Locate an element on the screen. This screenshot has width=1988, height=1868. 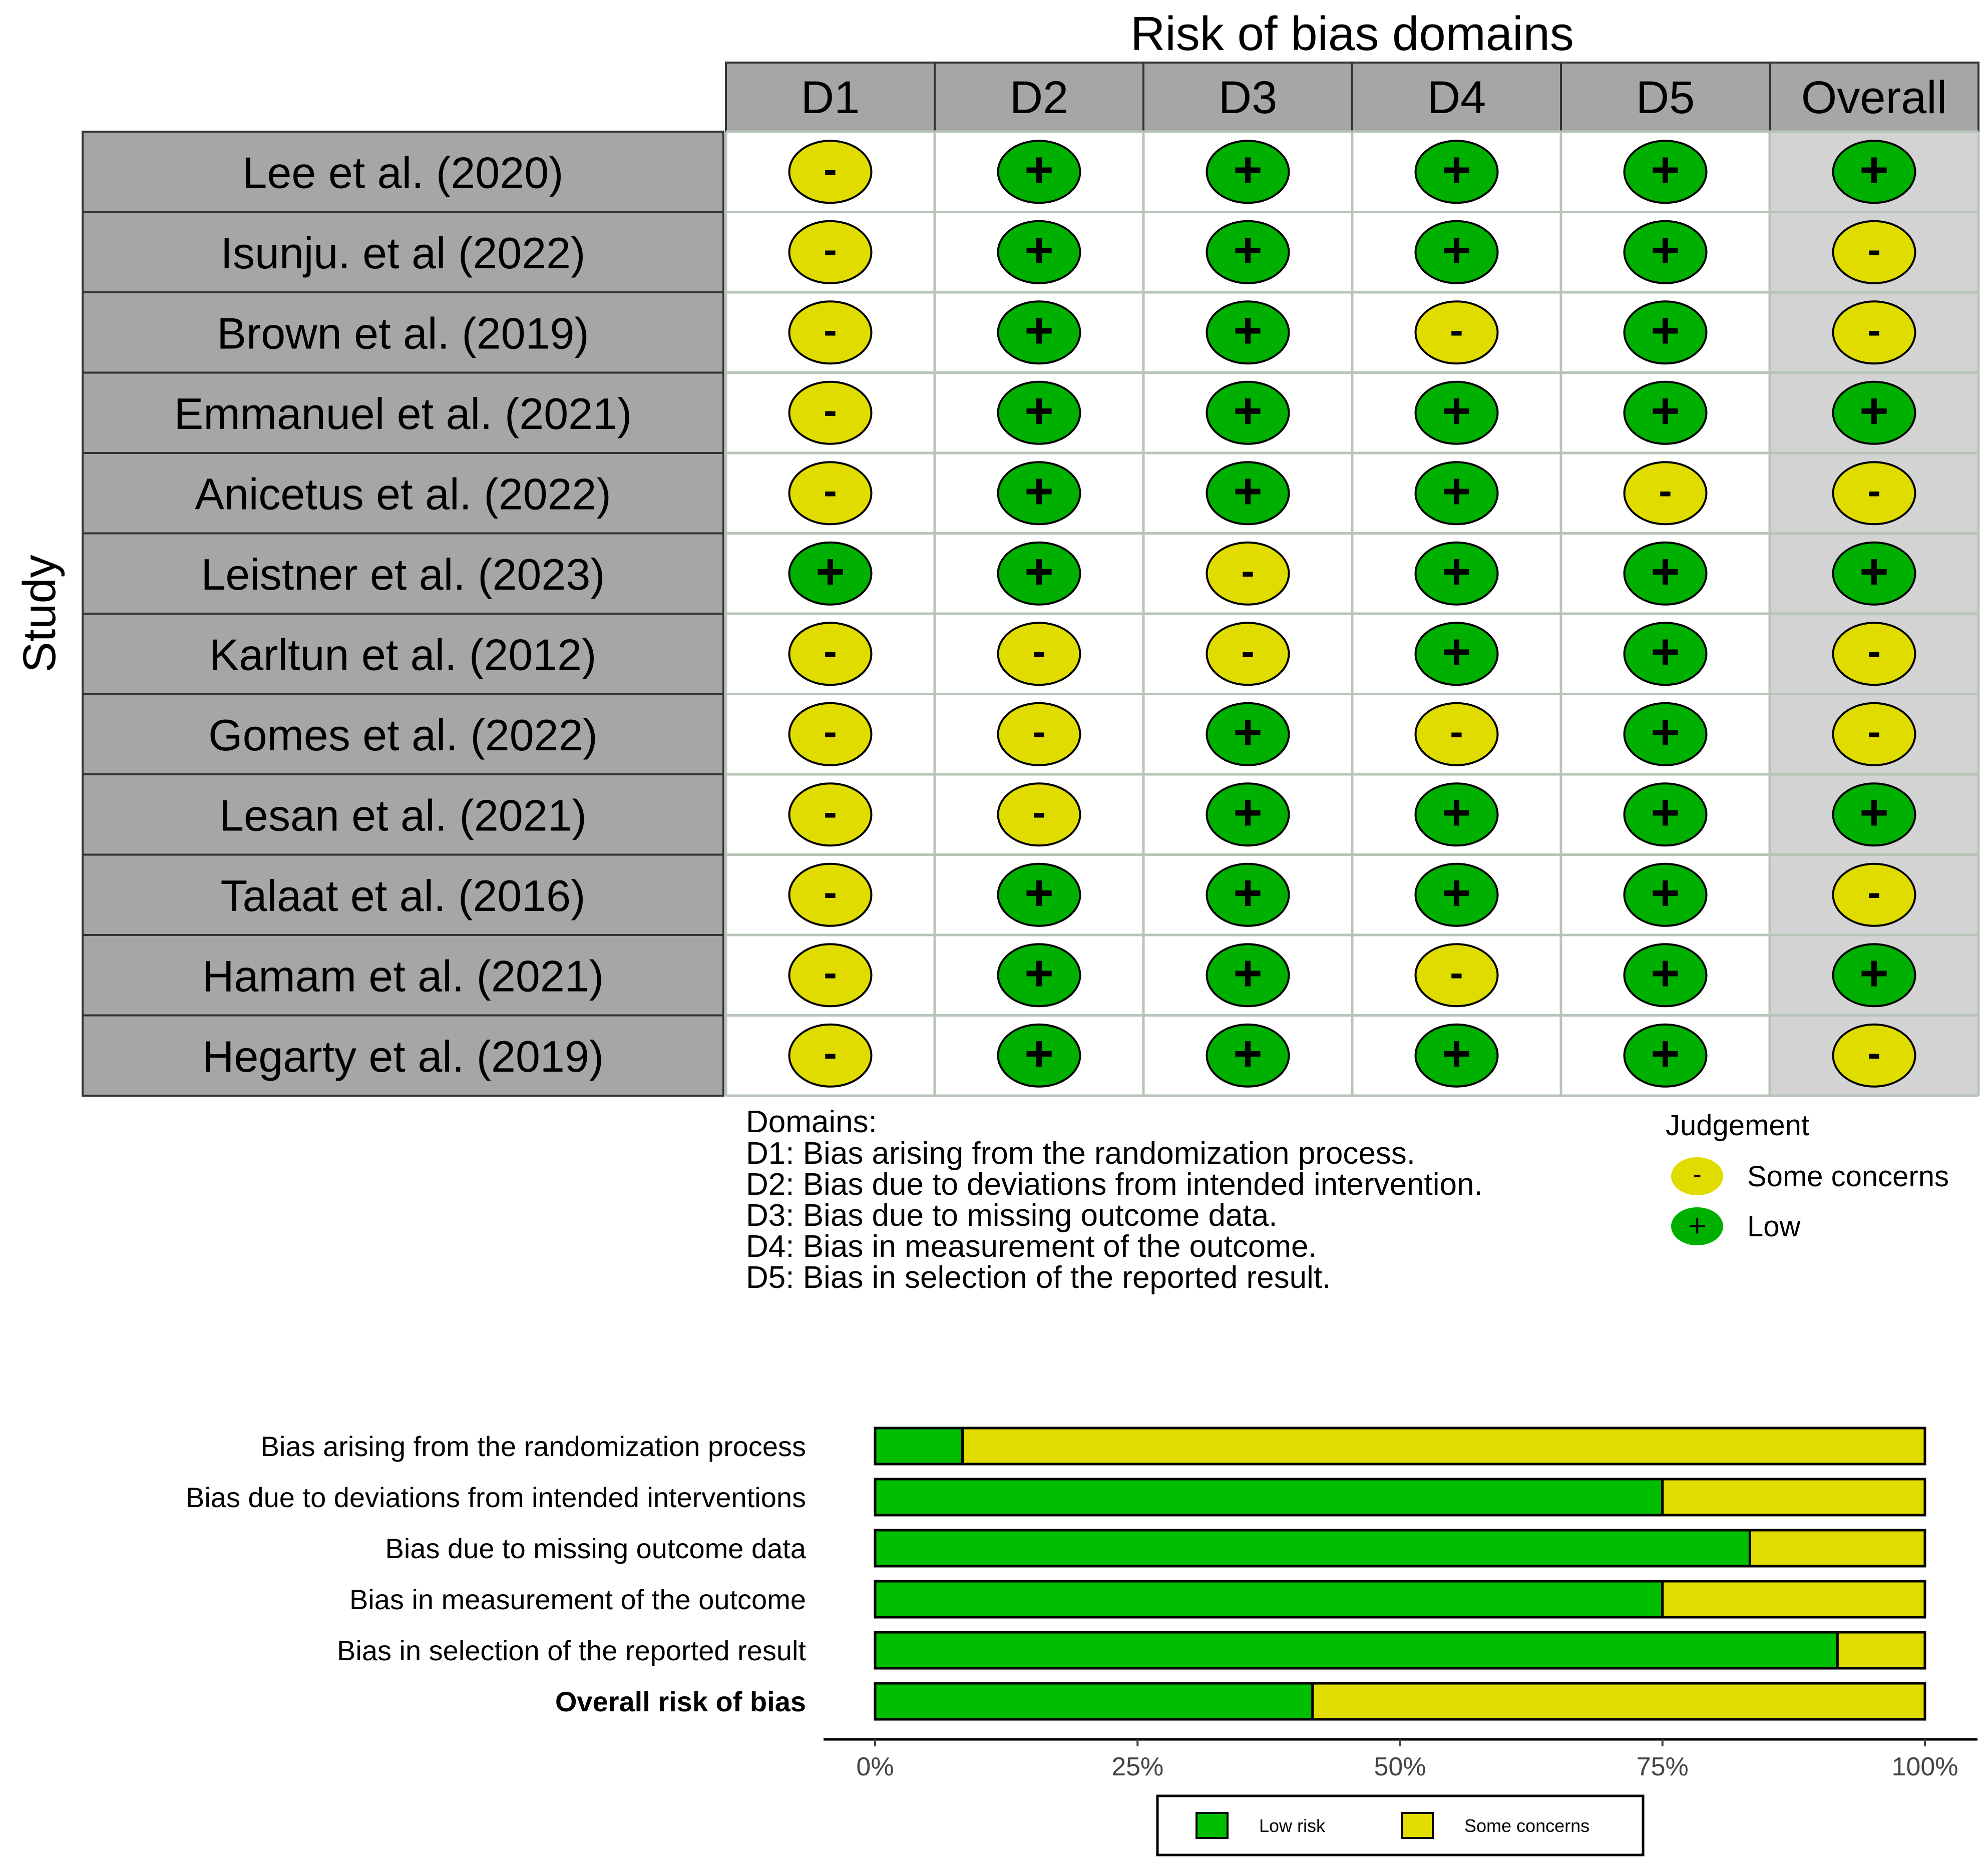
column-header-label: D3 is located at coordinates (1248, 97).